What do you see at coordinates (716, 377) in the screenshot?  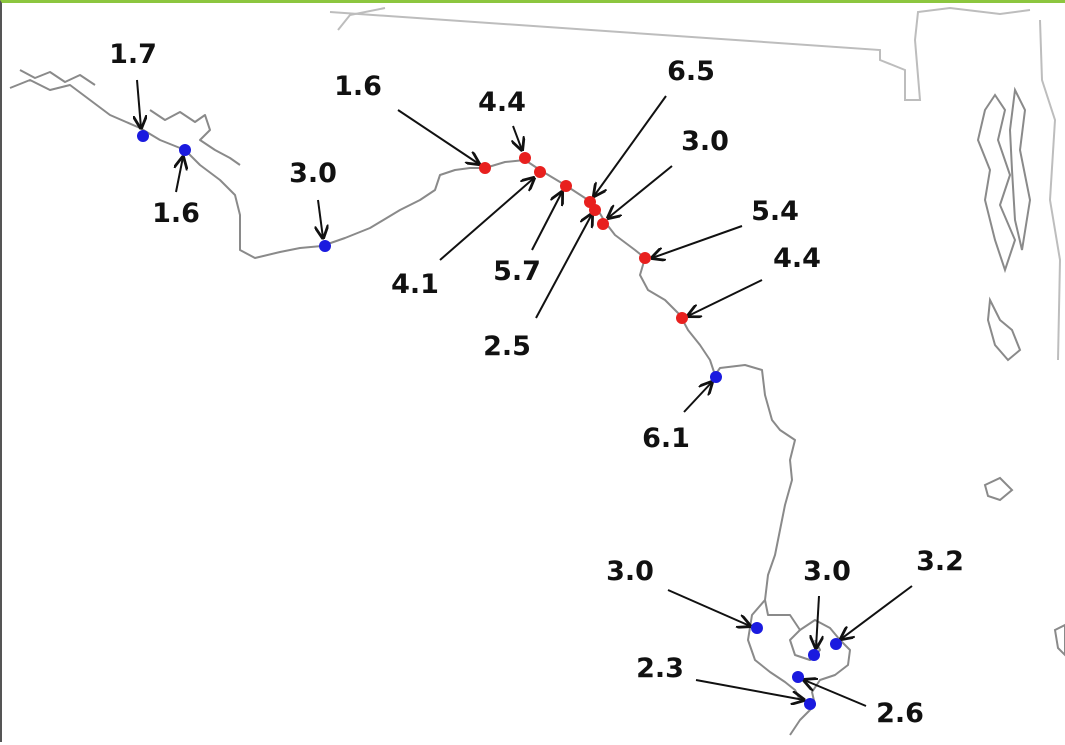 I see `marker-blue-m13` at bounding box center [716, 377].